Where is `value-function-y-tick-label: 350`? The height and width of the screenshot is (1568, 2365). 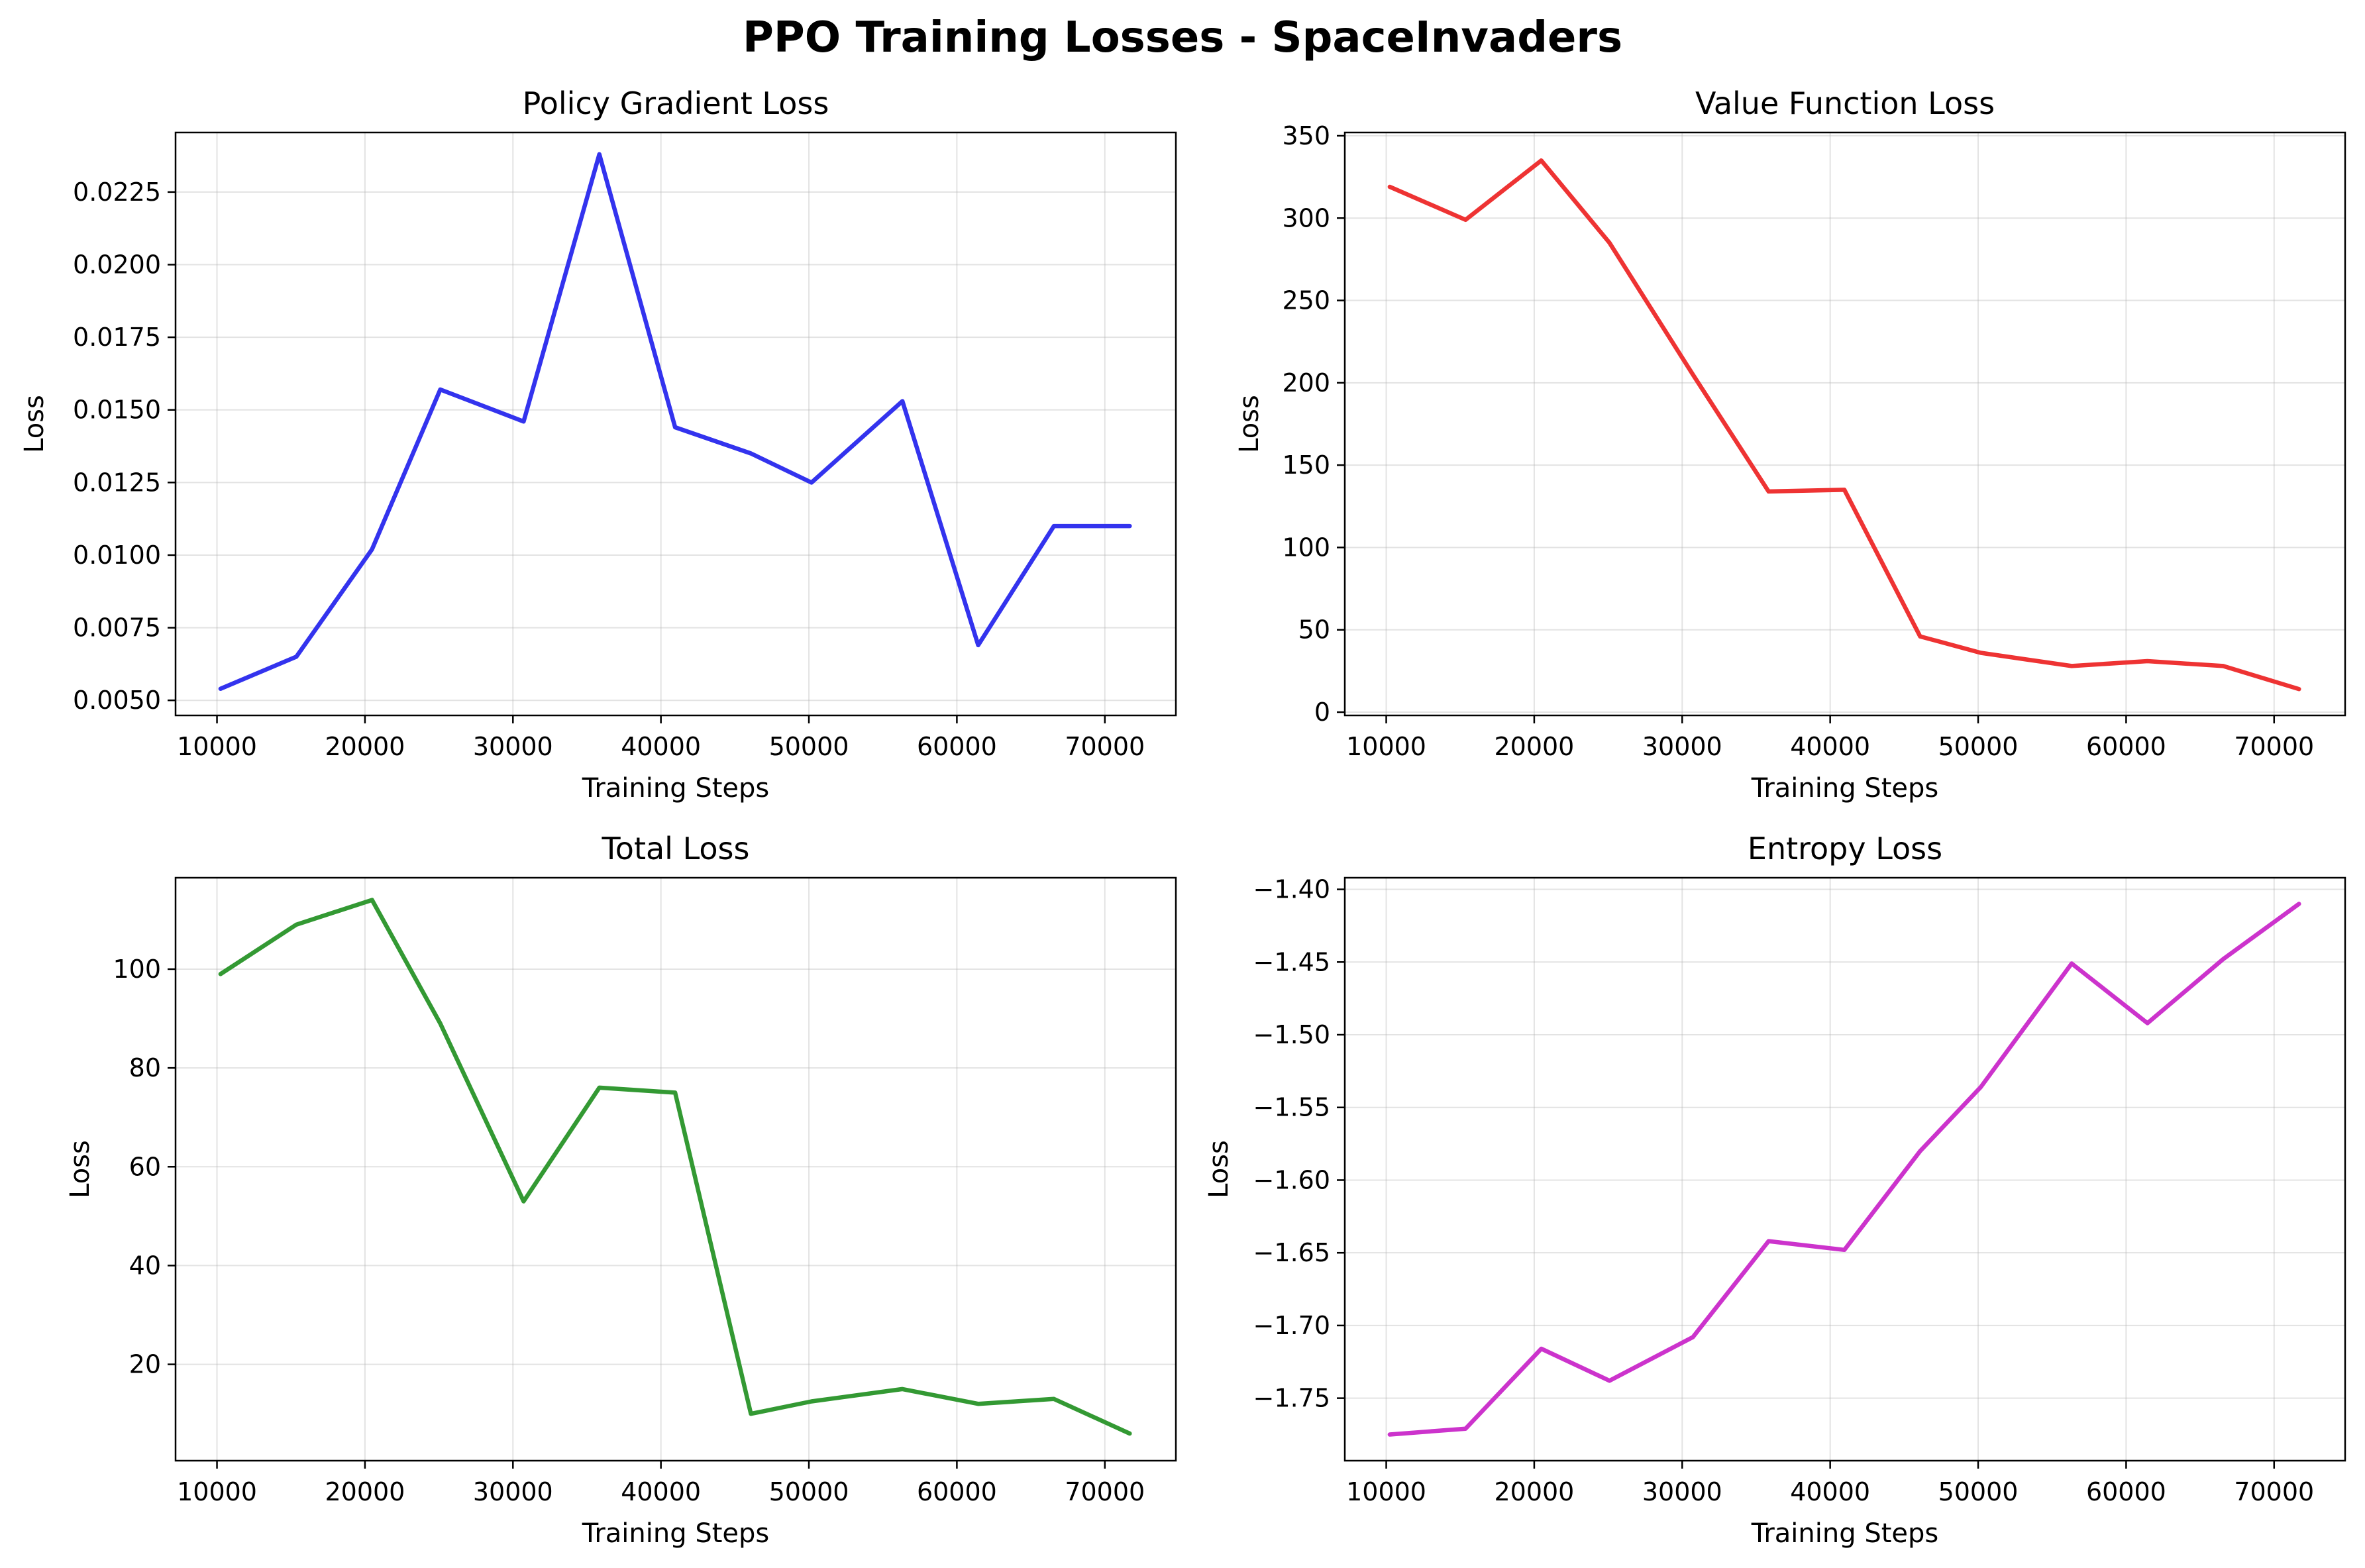
value-function-y-tick-label: 350 is located at coordinates (1306, 135).